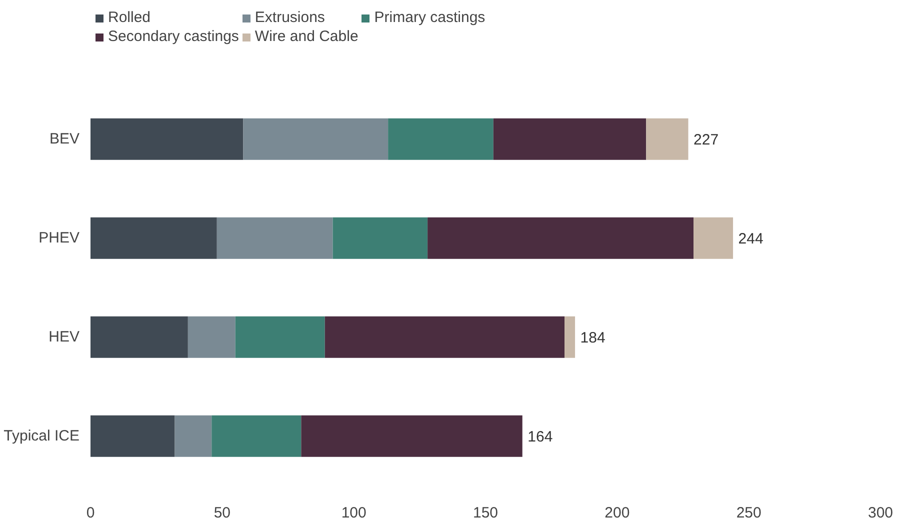  What do you see at coordinates (617, 513) in the screenshot?
I see `x-tick-label: 200` at bounding box center [617, 513].